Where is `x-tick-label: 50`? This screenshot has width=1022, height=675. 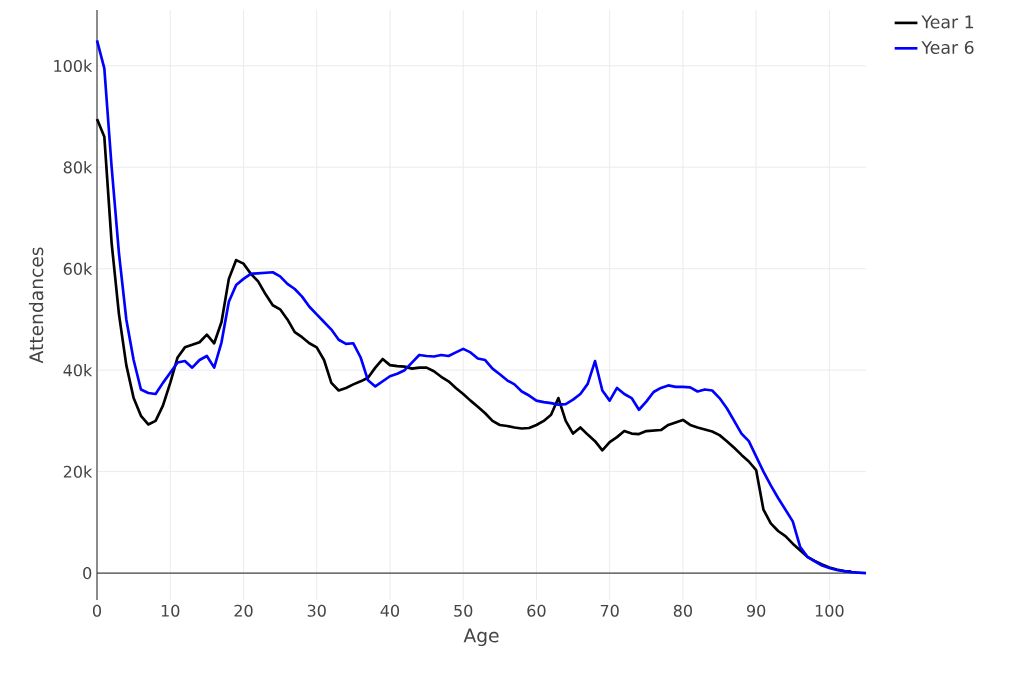 x-tick-label: 50 is located at coordinates (463, 610).